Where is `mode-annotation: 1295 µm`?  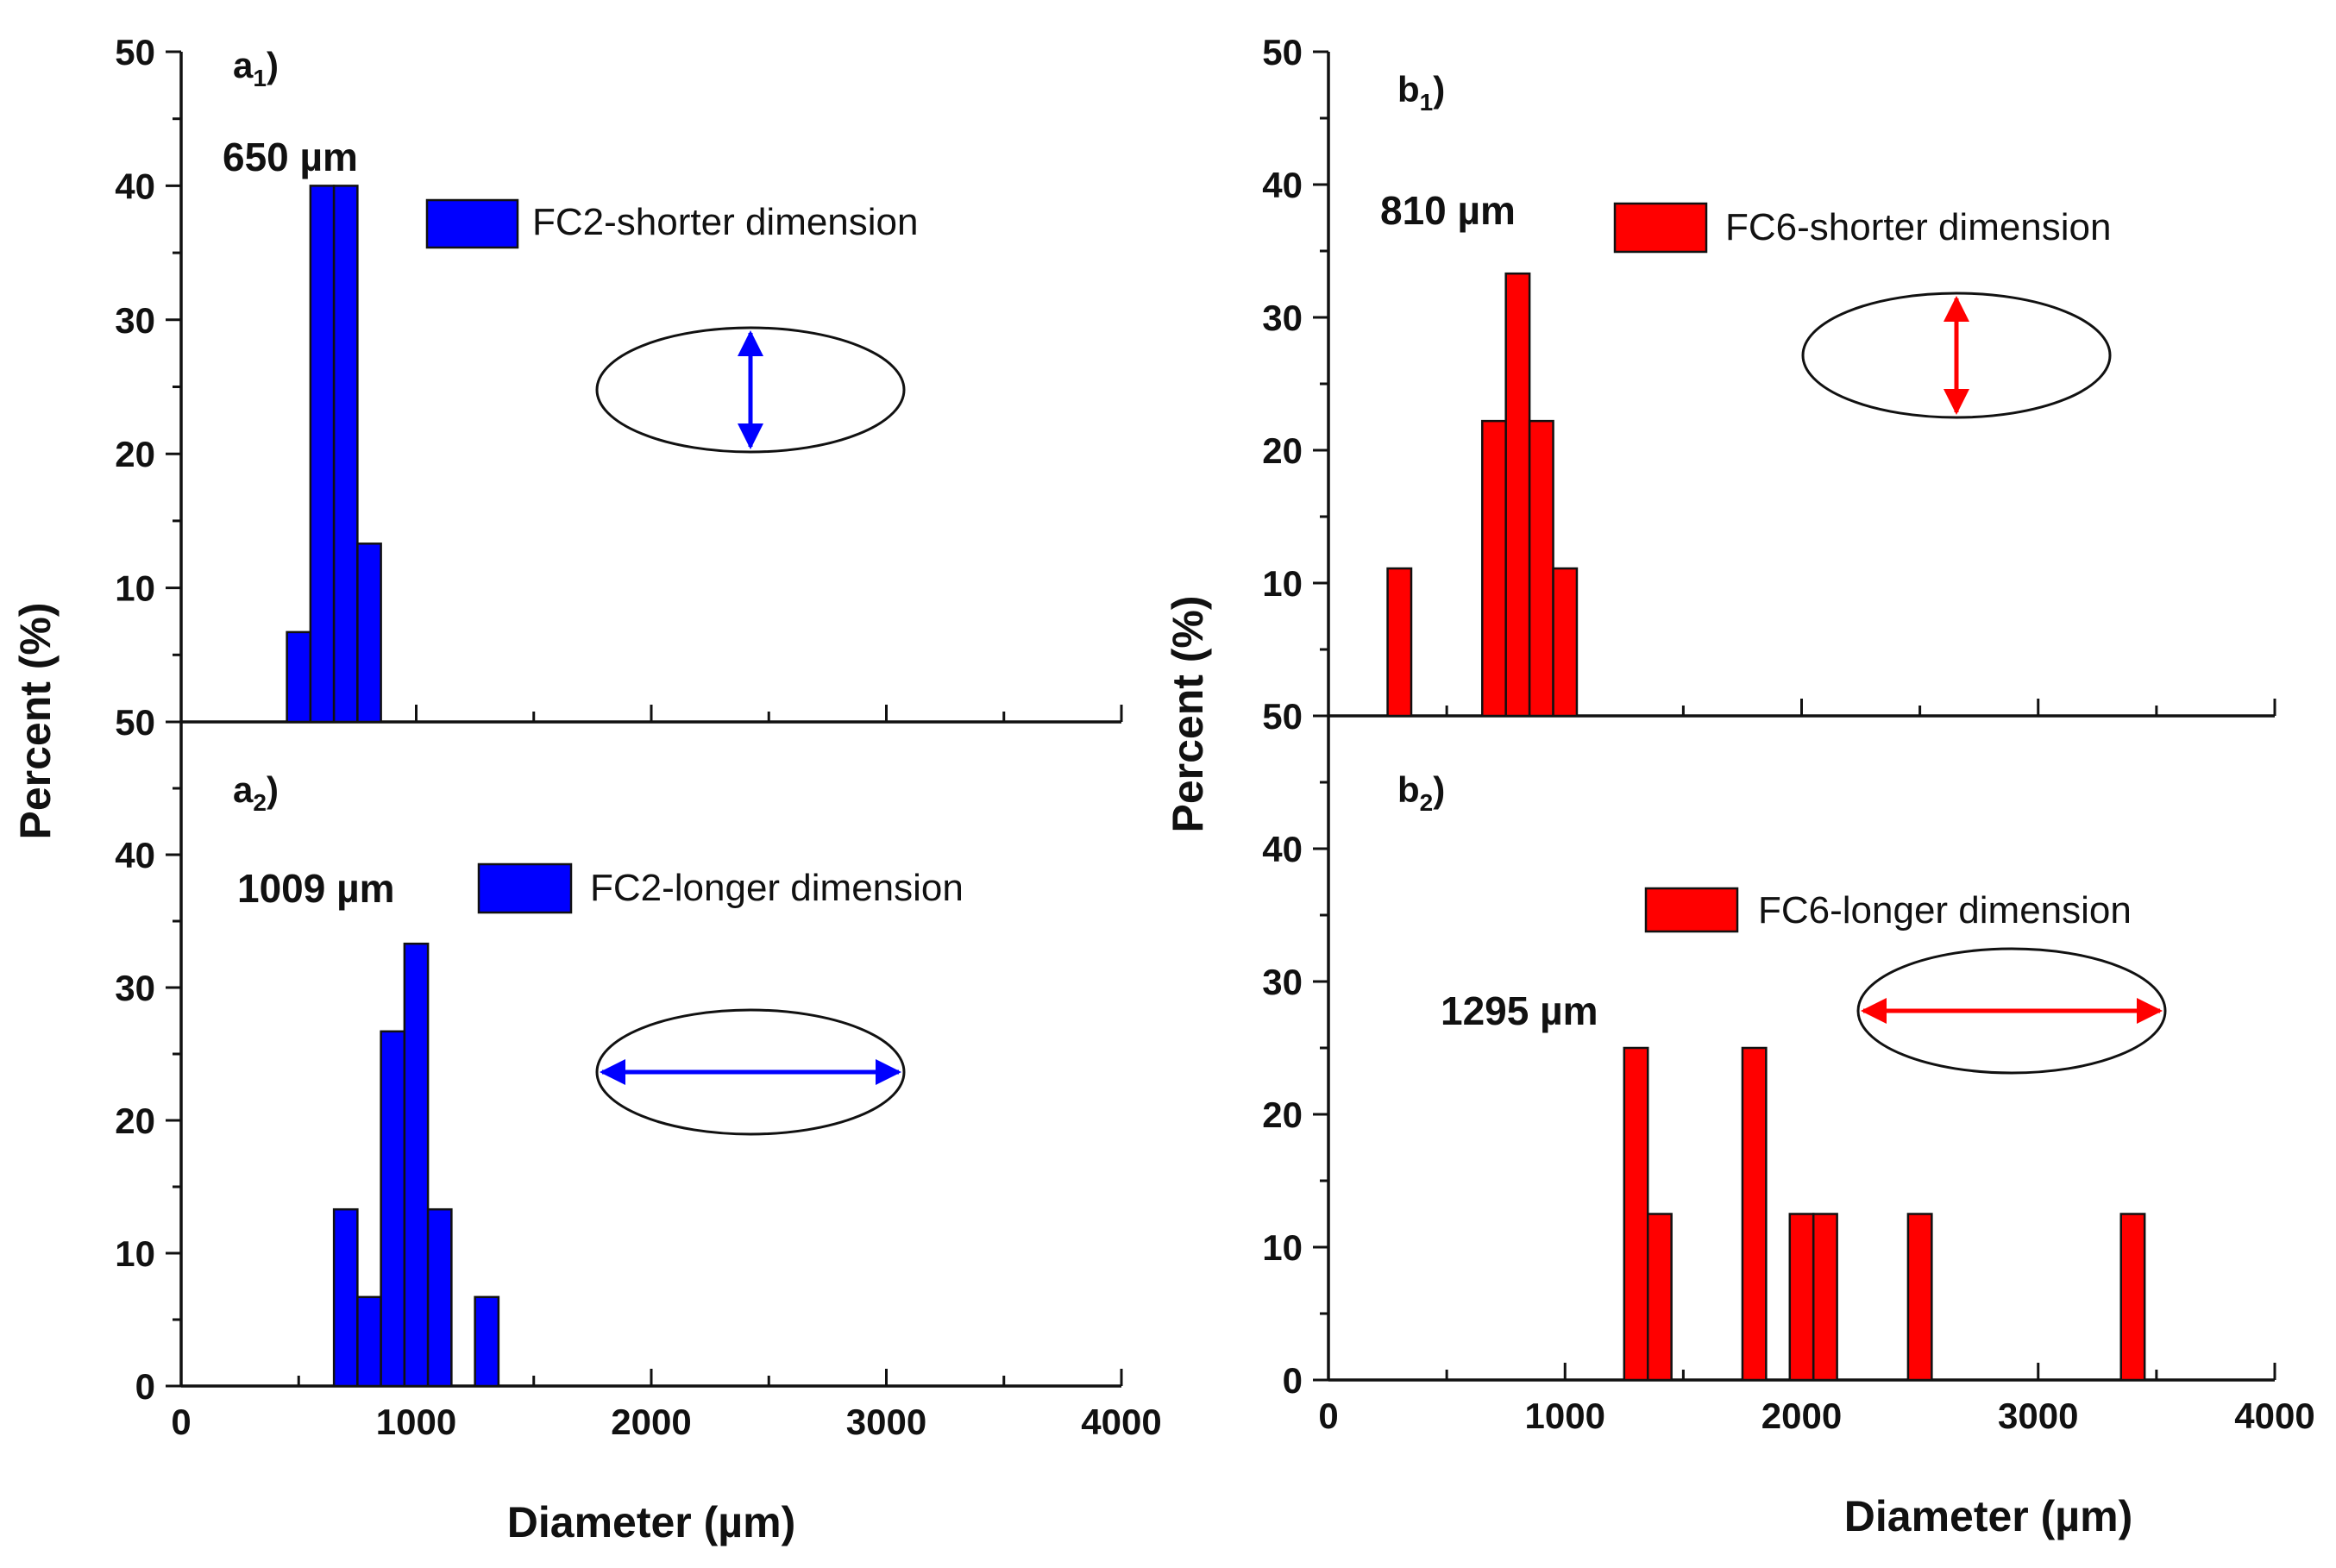
mode-annotation: 1295 µm is located at coordinates (1519, 1010).